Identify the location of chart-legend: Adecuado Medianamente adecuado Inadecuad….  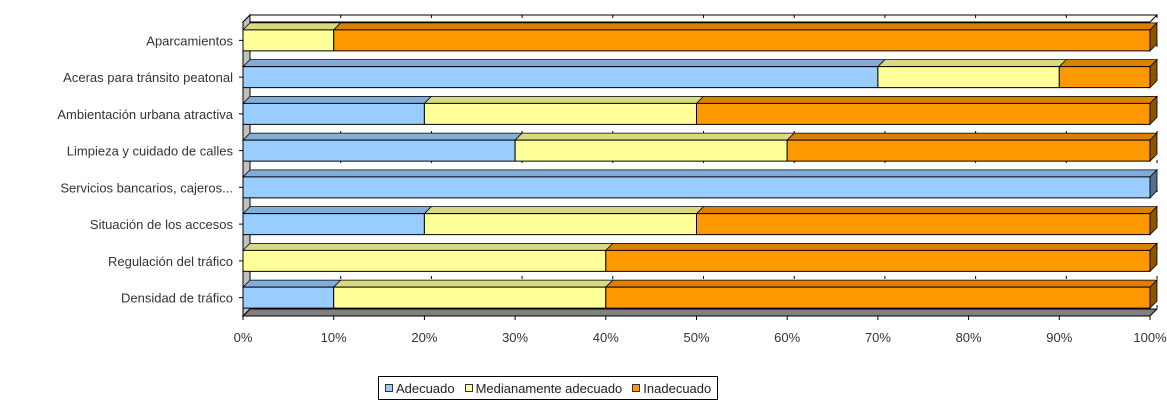
(548, 388).